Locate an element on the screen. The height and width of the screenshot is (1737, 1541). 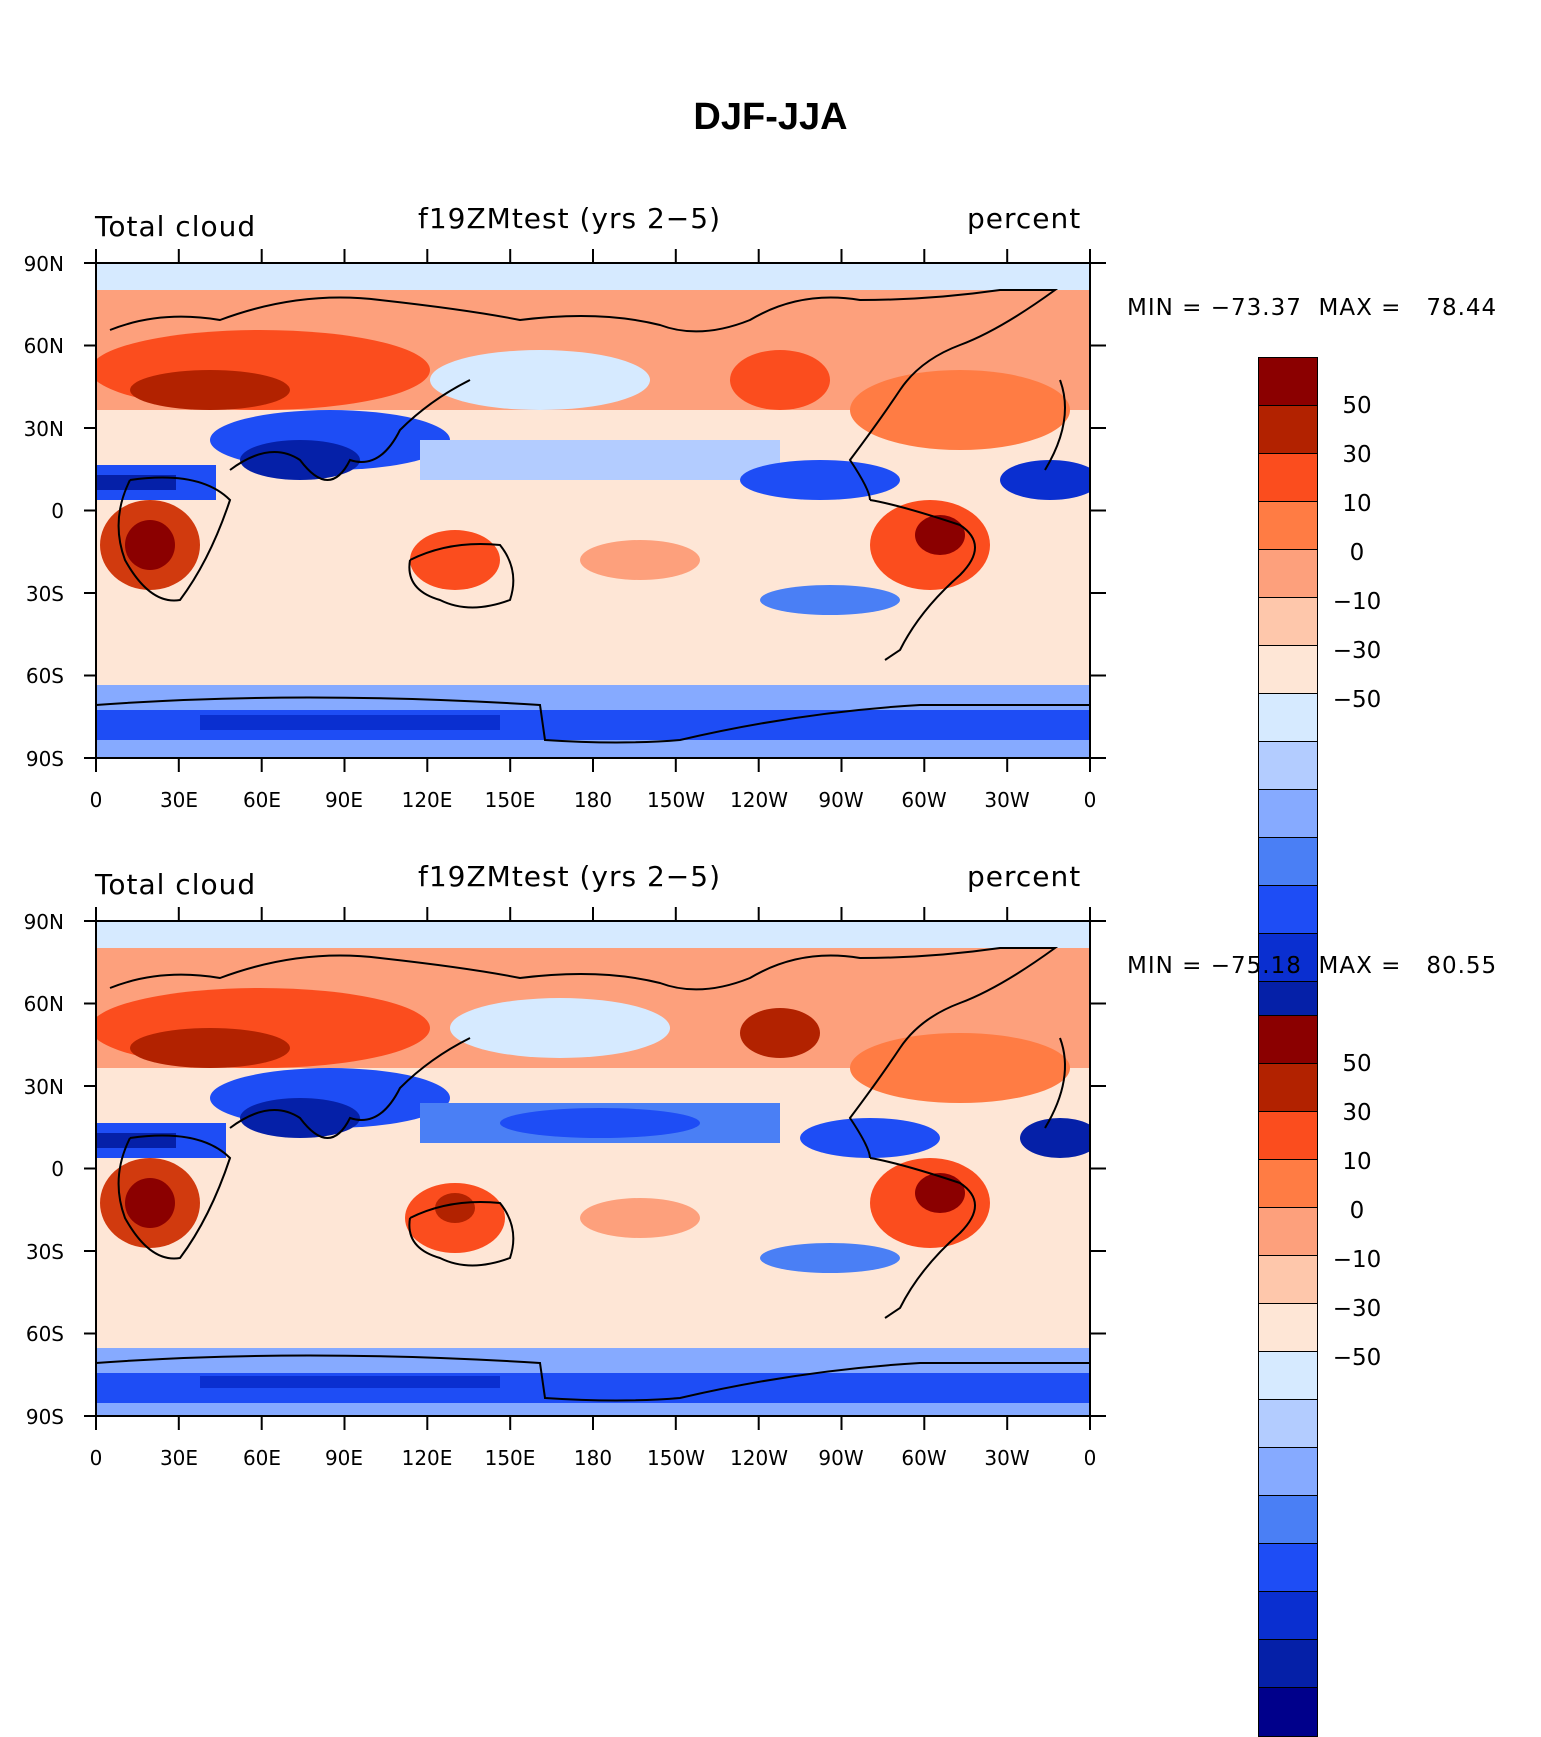
colorbar-label: 10 is located at coordinates (1357, 1162).